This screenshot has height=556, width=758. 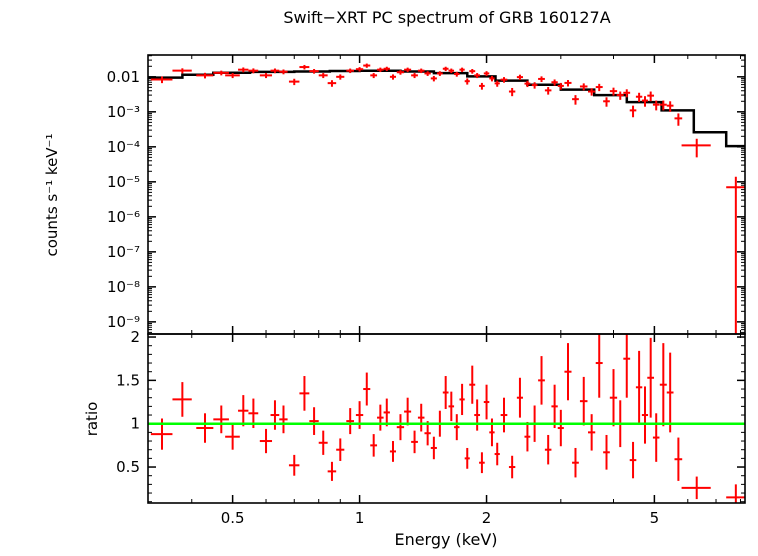 I want to click on model-line-group, so click(x=446, y=108).